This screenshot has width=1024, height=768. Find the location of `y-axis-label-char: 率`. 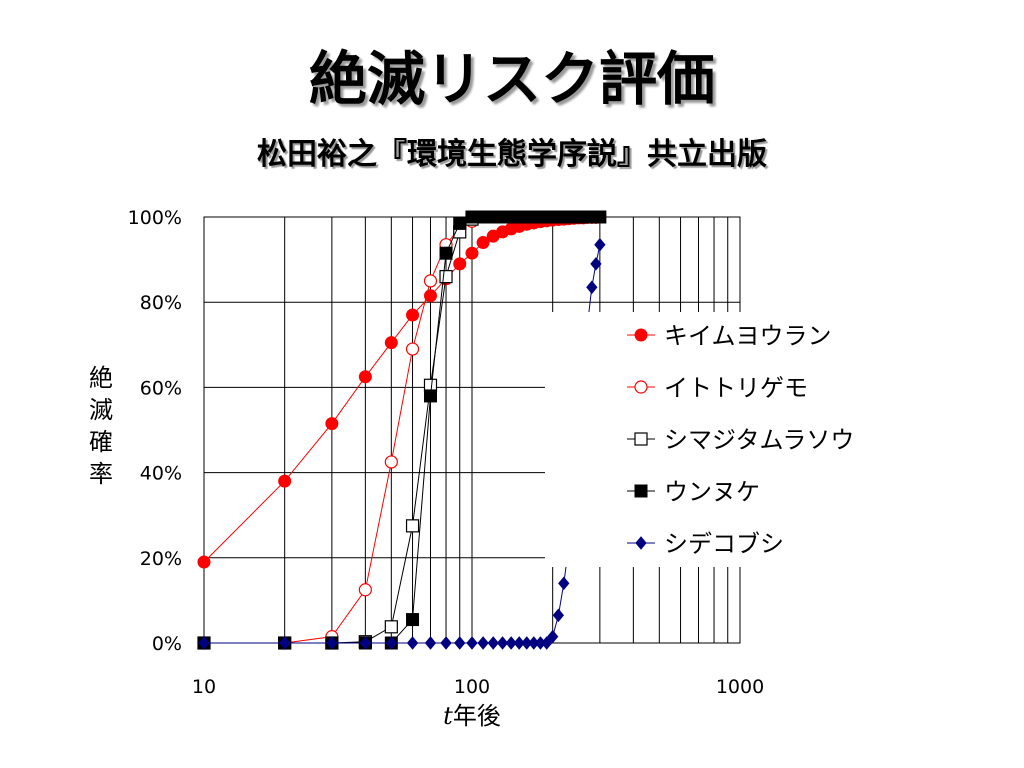

y-axis-label-char: 率 is located at coordinates (101, 474).